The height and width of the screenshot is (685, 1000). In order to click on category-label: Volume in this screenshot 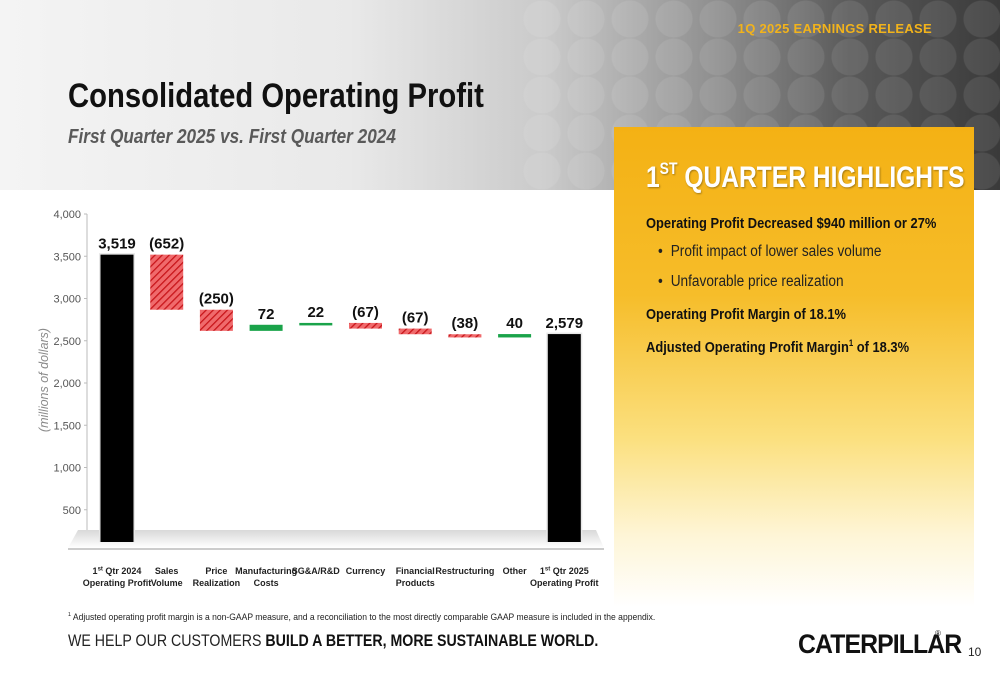, I will do `click(167, 583)`.